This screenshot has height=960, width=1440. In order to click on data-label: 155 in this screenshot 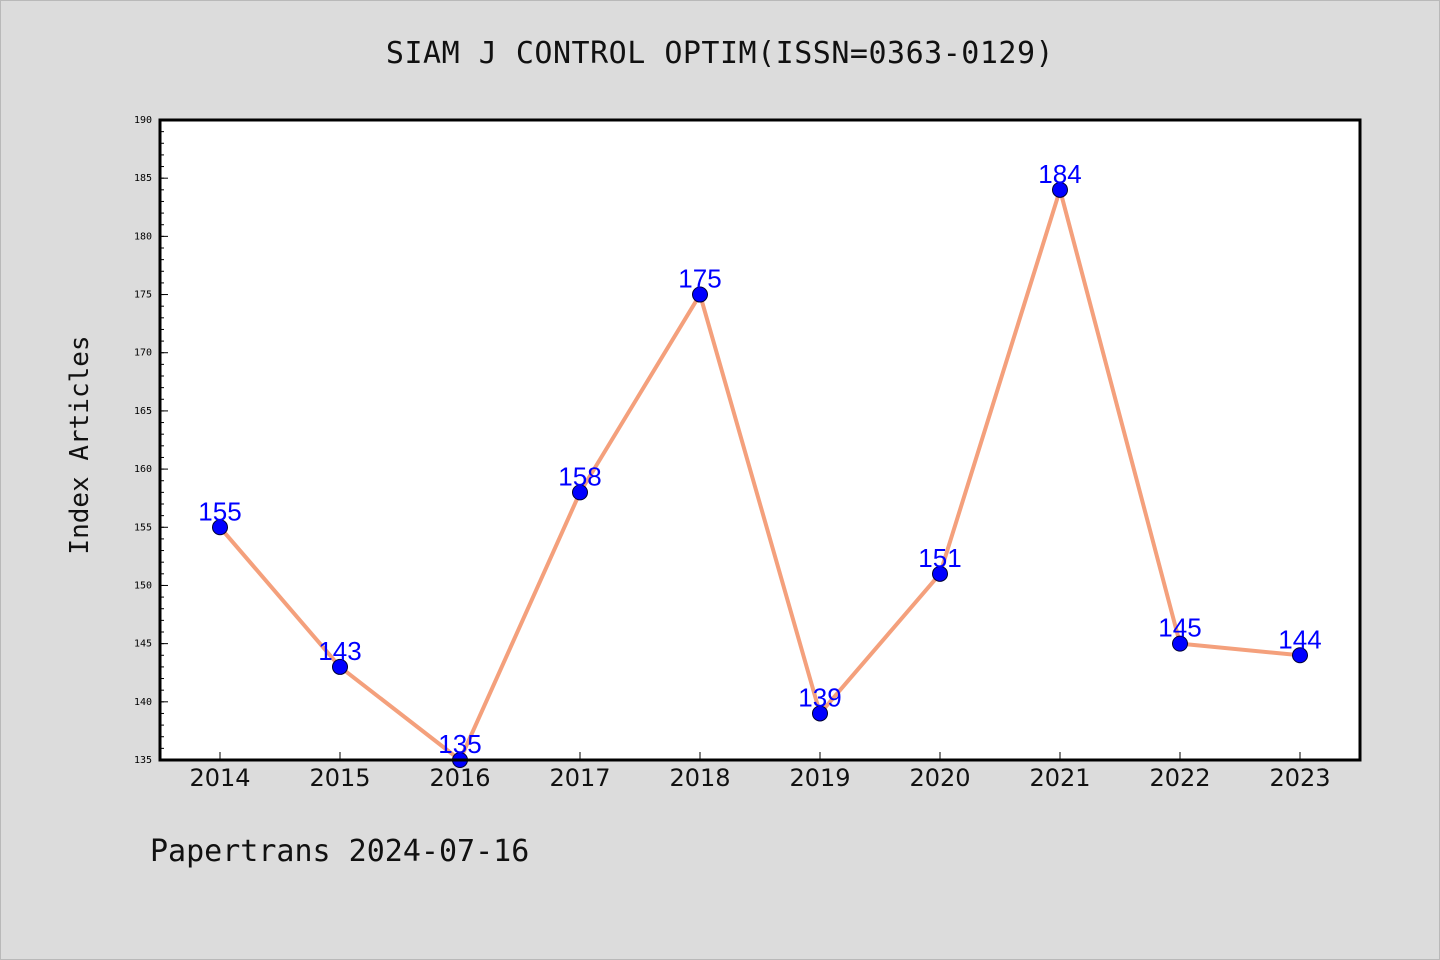, I will do `click(219, 511)`.